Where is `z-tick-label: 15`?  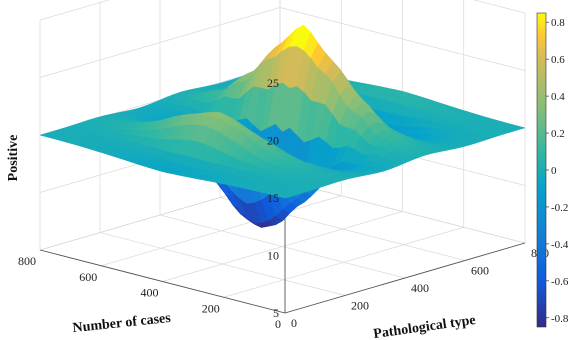
z-tick-label: 15 is located at coordinates (273, 198).